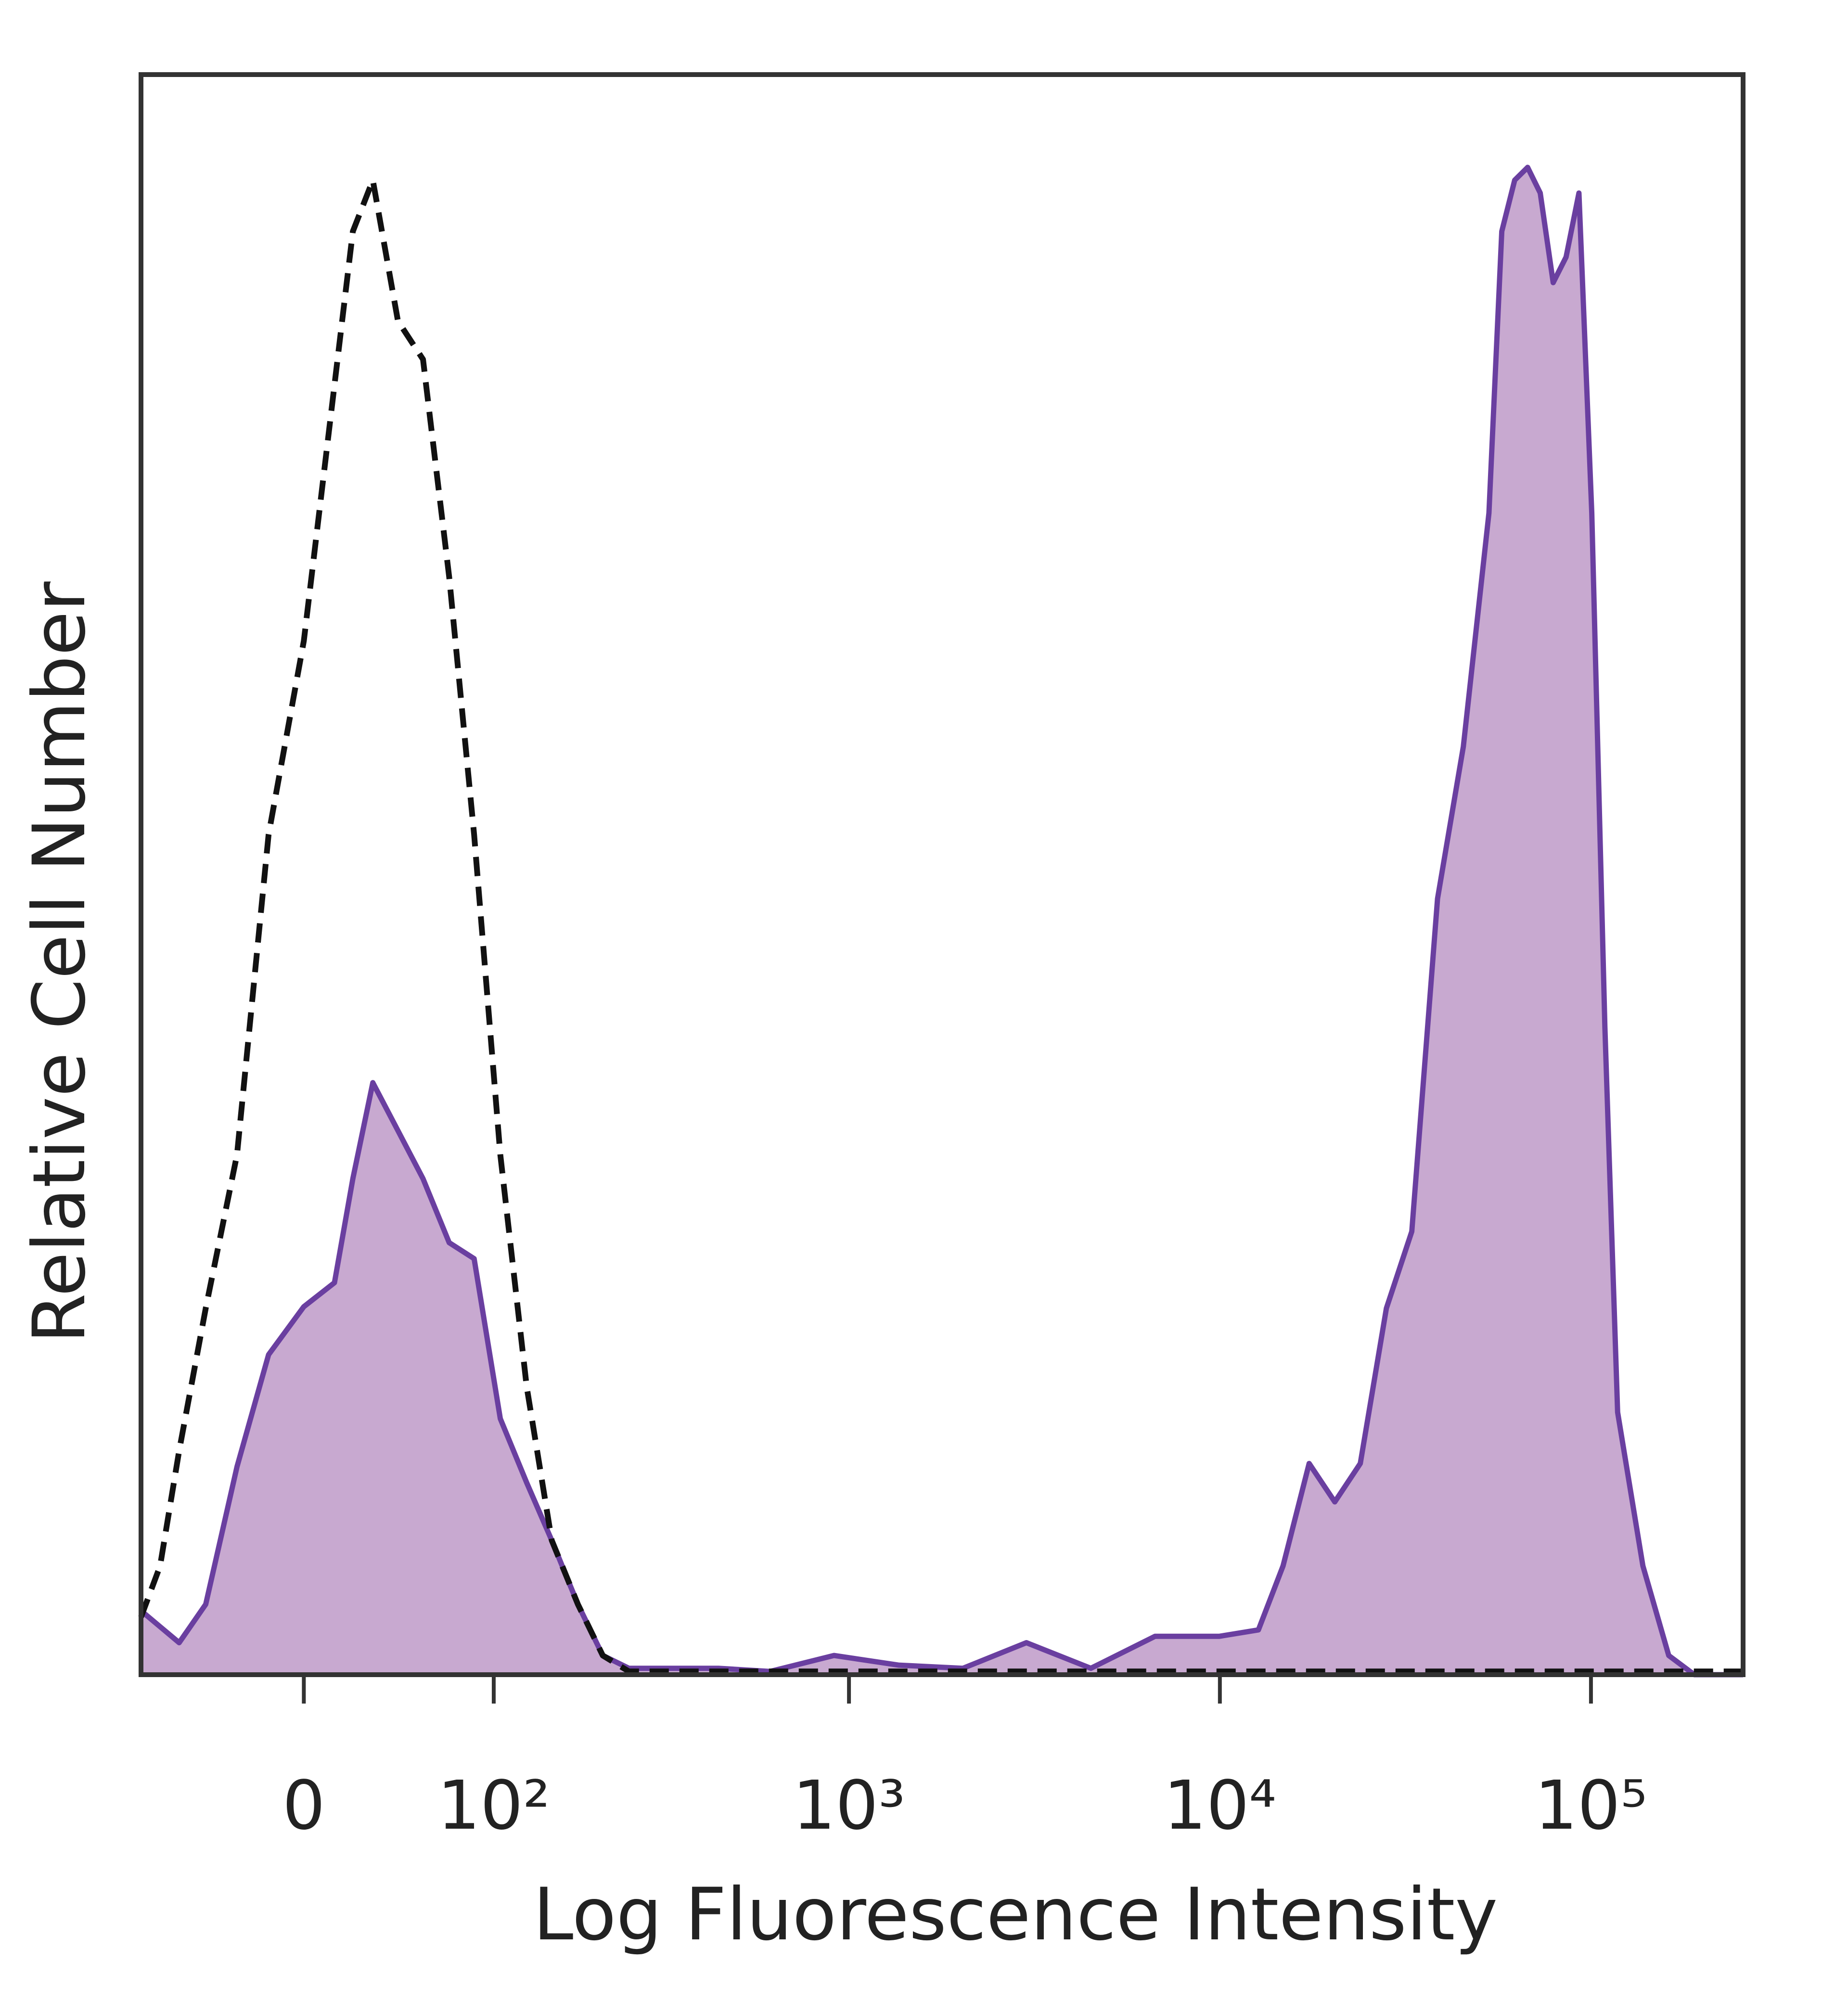 The width and height of the screenshot is (1848, 2000). Describe the element at coordinates (493, 1806) in the screenshot. I see `x-tick-label: 10²` at that location.